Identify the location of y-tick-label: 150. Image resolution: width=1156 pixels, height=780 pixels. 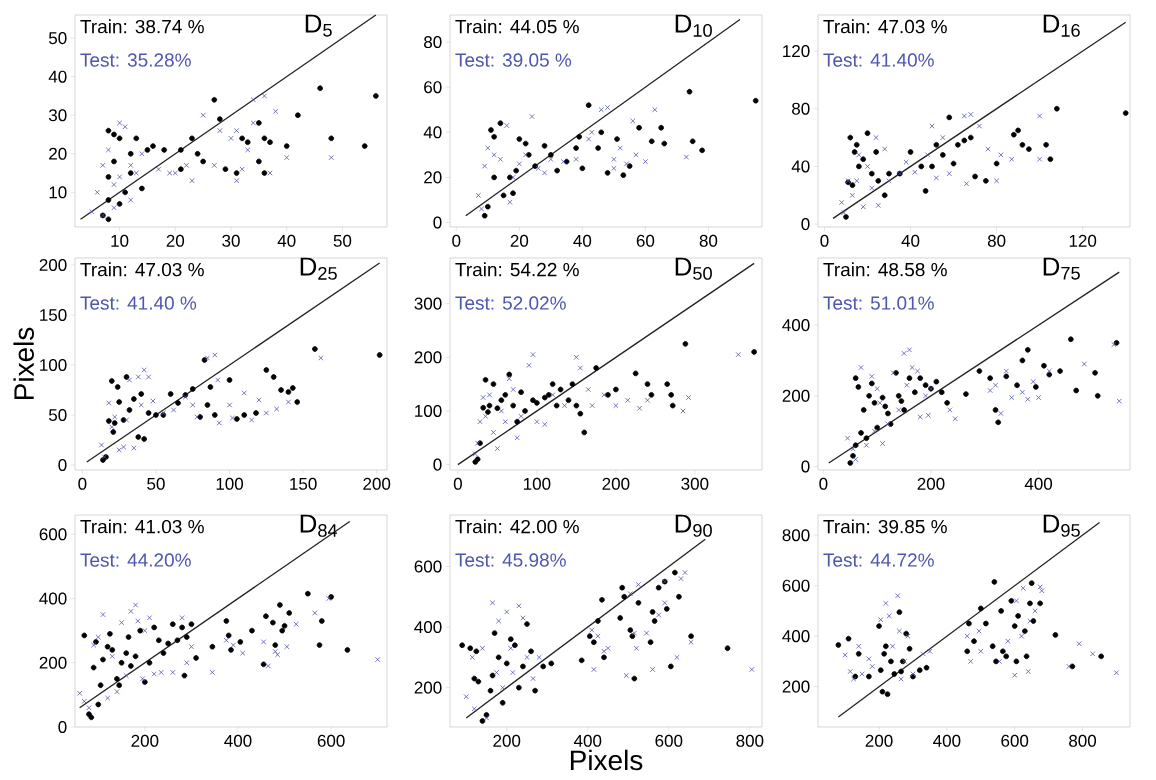
(53, 315).